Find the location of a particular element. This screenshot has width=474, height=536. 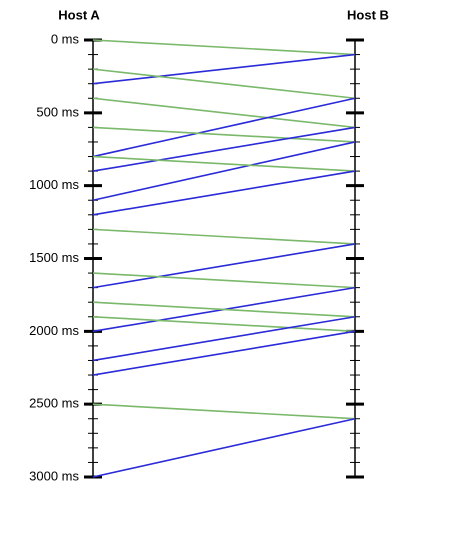

tick-label: 1000 ms is located at coordinates (54, 184).